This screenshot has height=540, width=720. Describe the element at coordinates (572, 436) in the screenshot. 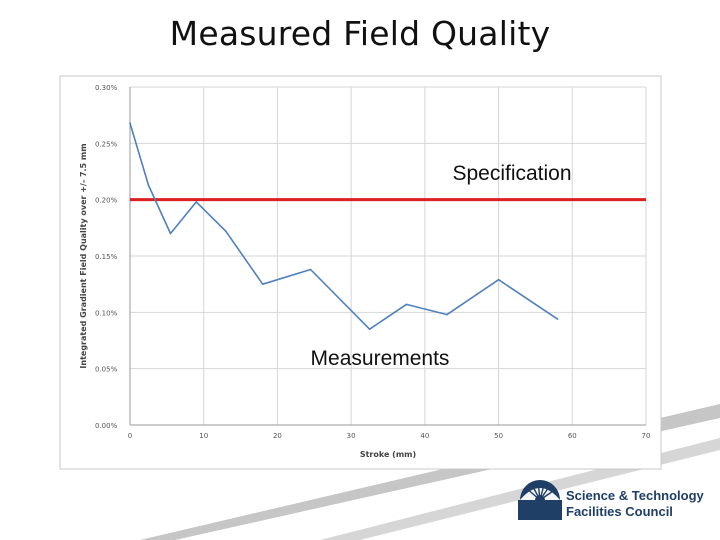

I see `x-tick-label: 60` at that location.